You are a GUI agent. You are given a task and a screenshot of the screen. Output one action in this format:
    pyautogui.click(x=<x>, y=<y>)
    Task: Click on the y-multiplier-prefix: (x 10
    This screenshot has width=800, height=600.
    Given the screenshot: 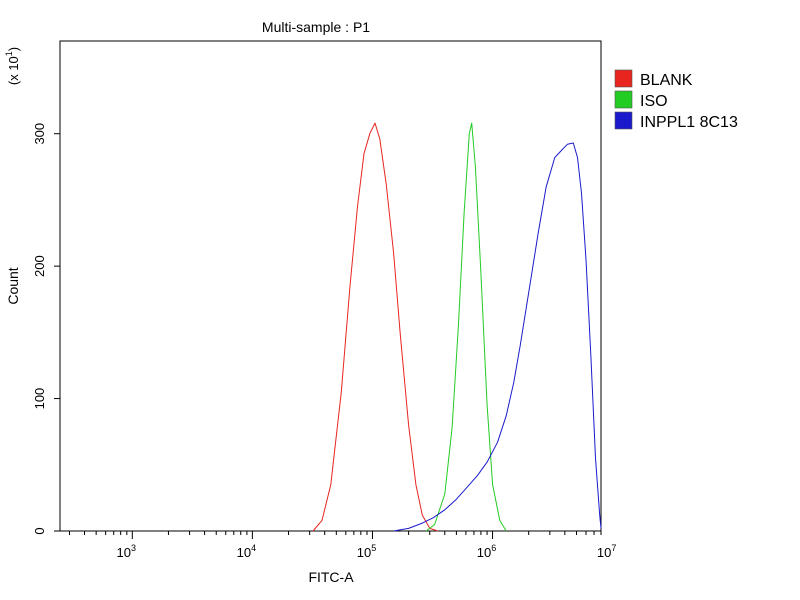 What is the action you would take?
    pyautogui.click(x=13, y=70)
    